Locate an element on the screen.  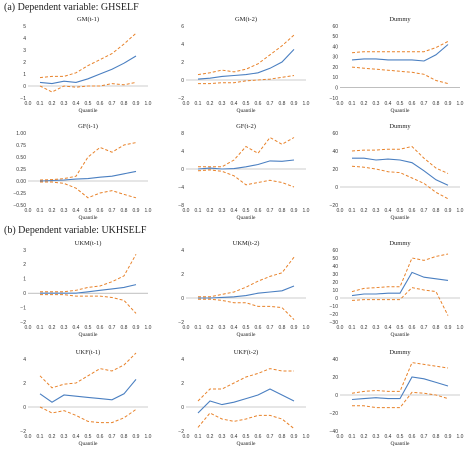
y-tick-label: −8 is located at coordinates (181, 206).